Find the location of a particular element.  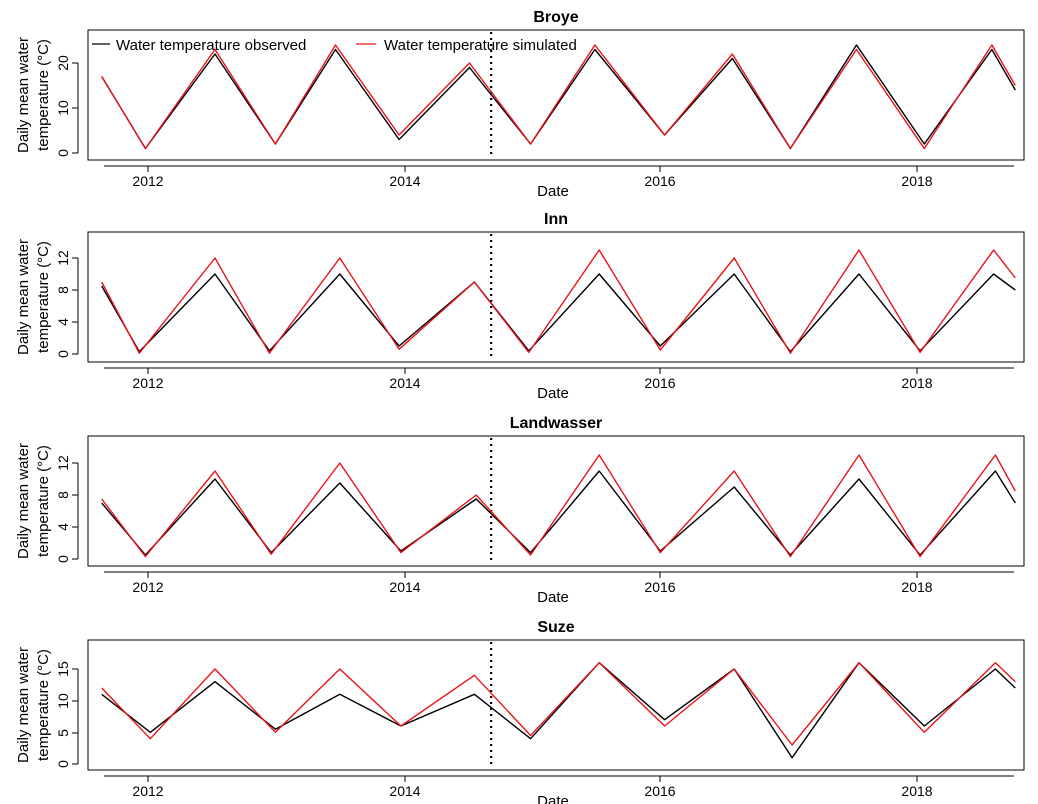

panel-title: Inn is located at coordinates (556, 219).